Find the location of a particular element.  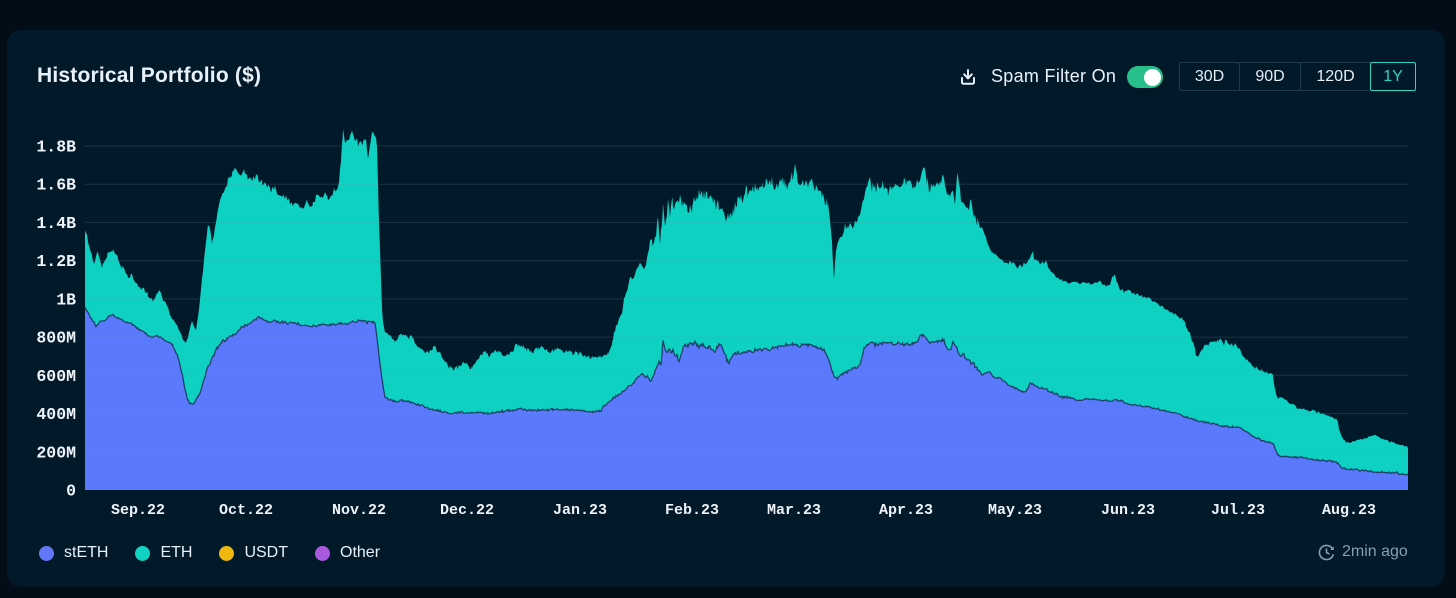

svg-text: Jun.23 is located at coordinates (1128, 510).